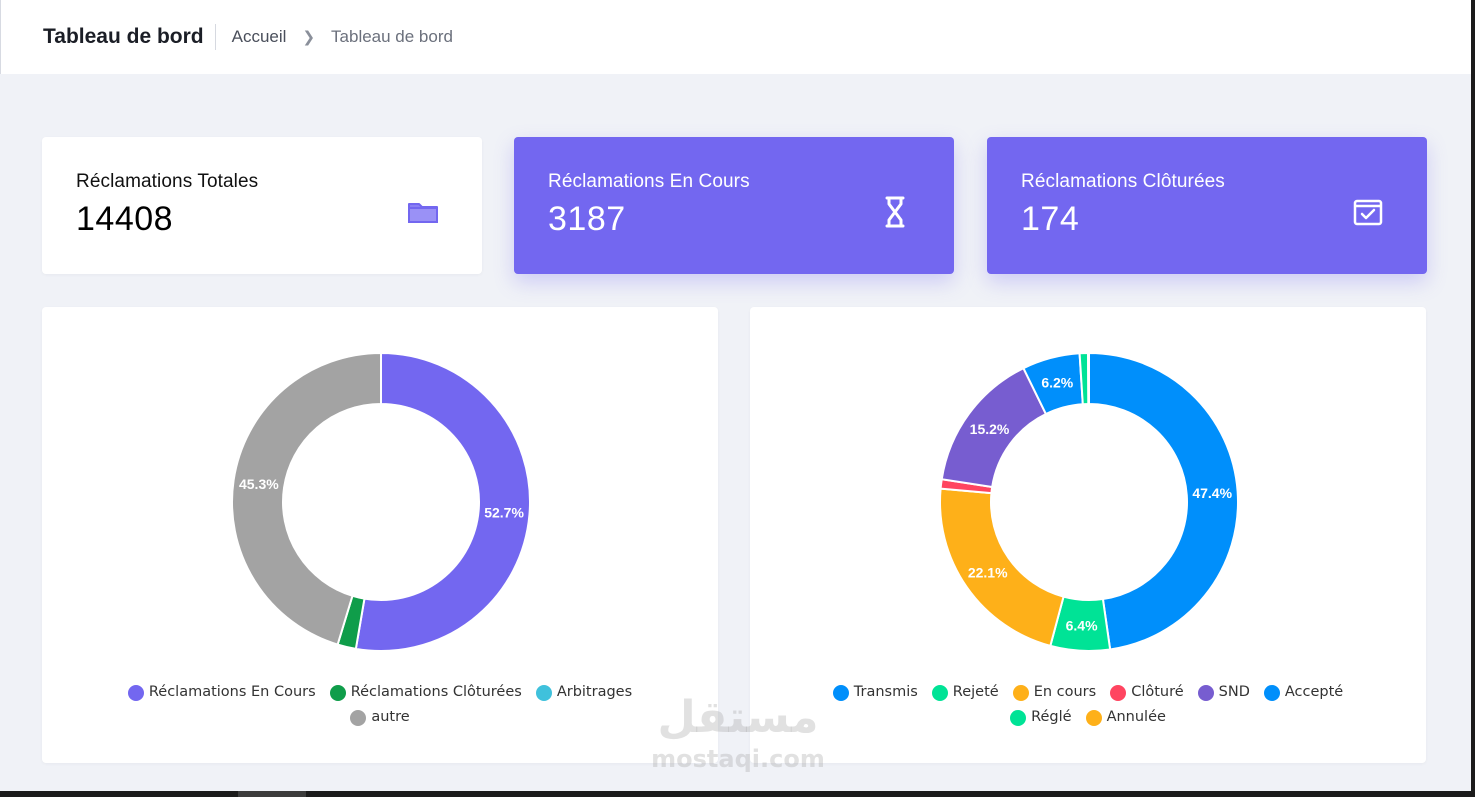 Image resolution: width=1475 pixels, height=797 pixels. I want to click on legend-label: Clôturé, so click(1157, 692).